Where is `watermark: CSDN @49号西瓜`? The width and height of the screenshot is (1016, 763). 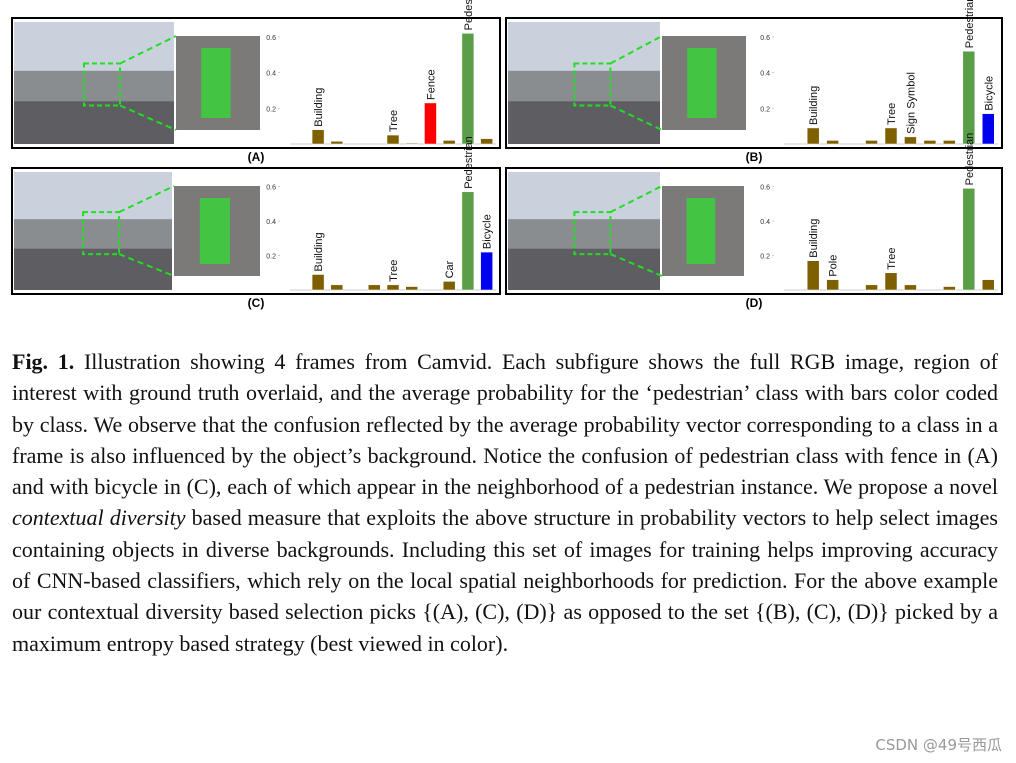
watermark: CSDN @49号西瓜 is located at coordinates (938, 745).